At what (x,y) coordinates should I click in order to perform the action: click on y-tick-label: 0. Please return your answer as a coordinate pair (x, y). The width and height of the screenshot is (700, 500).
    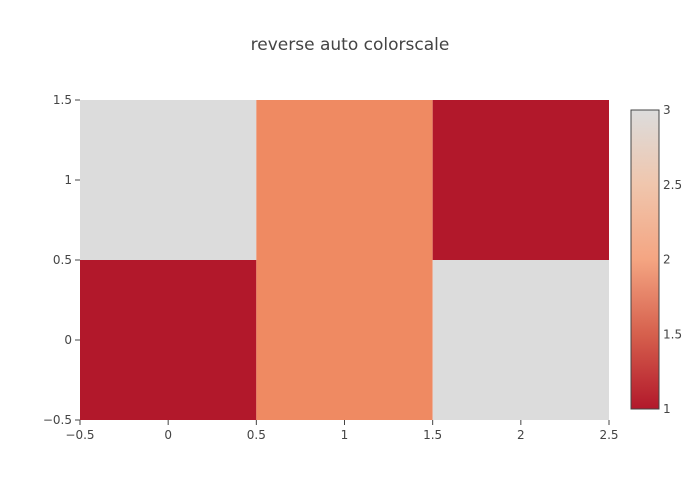
    Looking at the image, I should click on (68, 340).